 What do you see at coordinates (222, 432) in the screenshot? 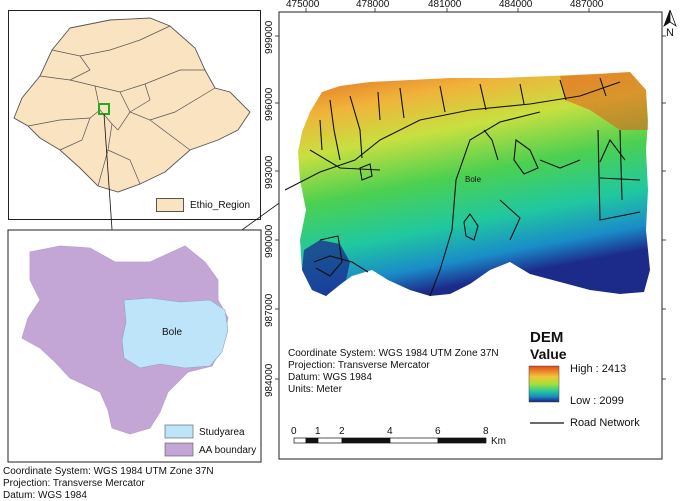
I see `studyarea-legend-label: Studyarea` at bounding box center [222, 432].